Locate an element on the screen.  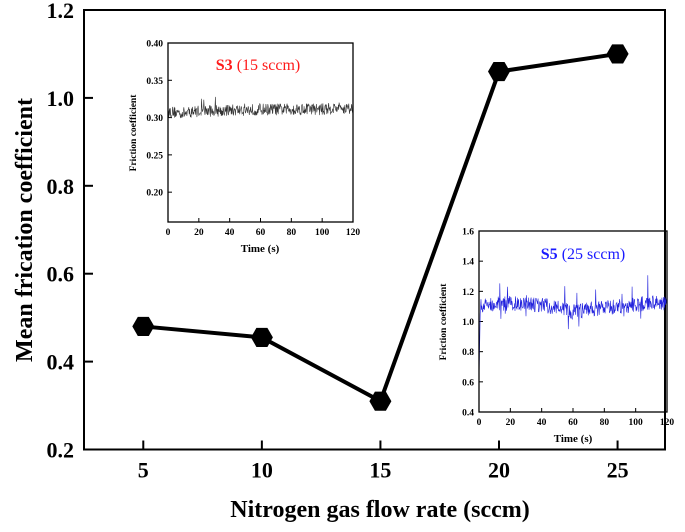
inset-s3-y-label: Friction coefficient is located at coordinates (134, 133).